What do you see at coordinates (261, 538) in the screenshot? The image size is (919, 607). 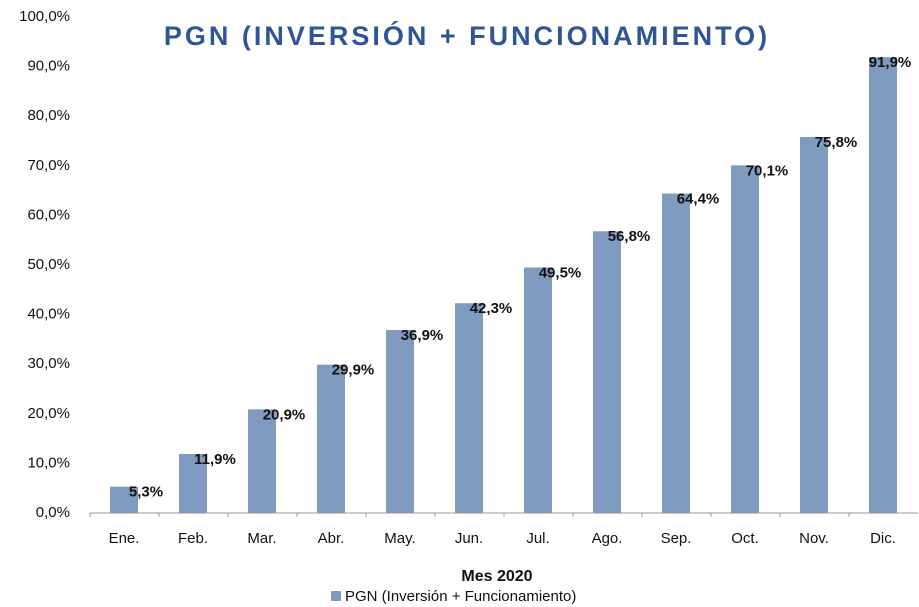 I see `x-tick-label: Mar.` at bounding box center [261, 538].